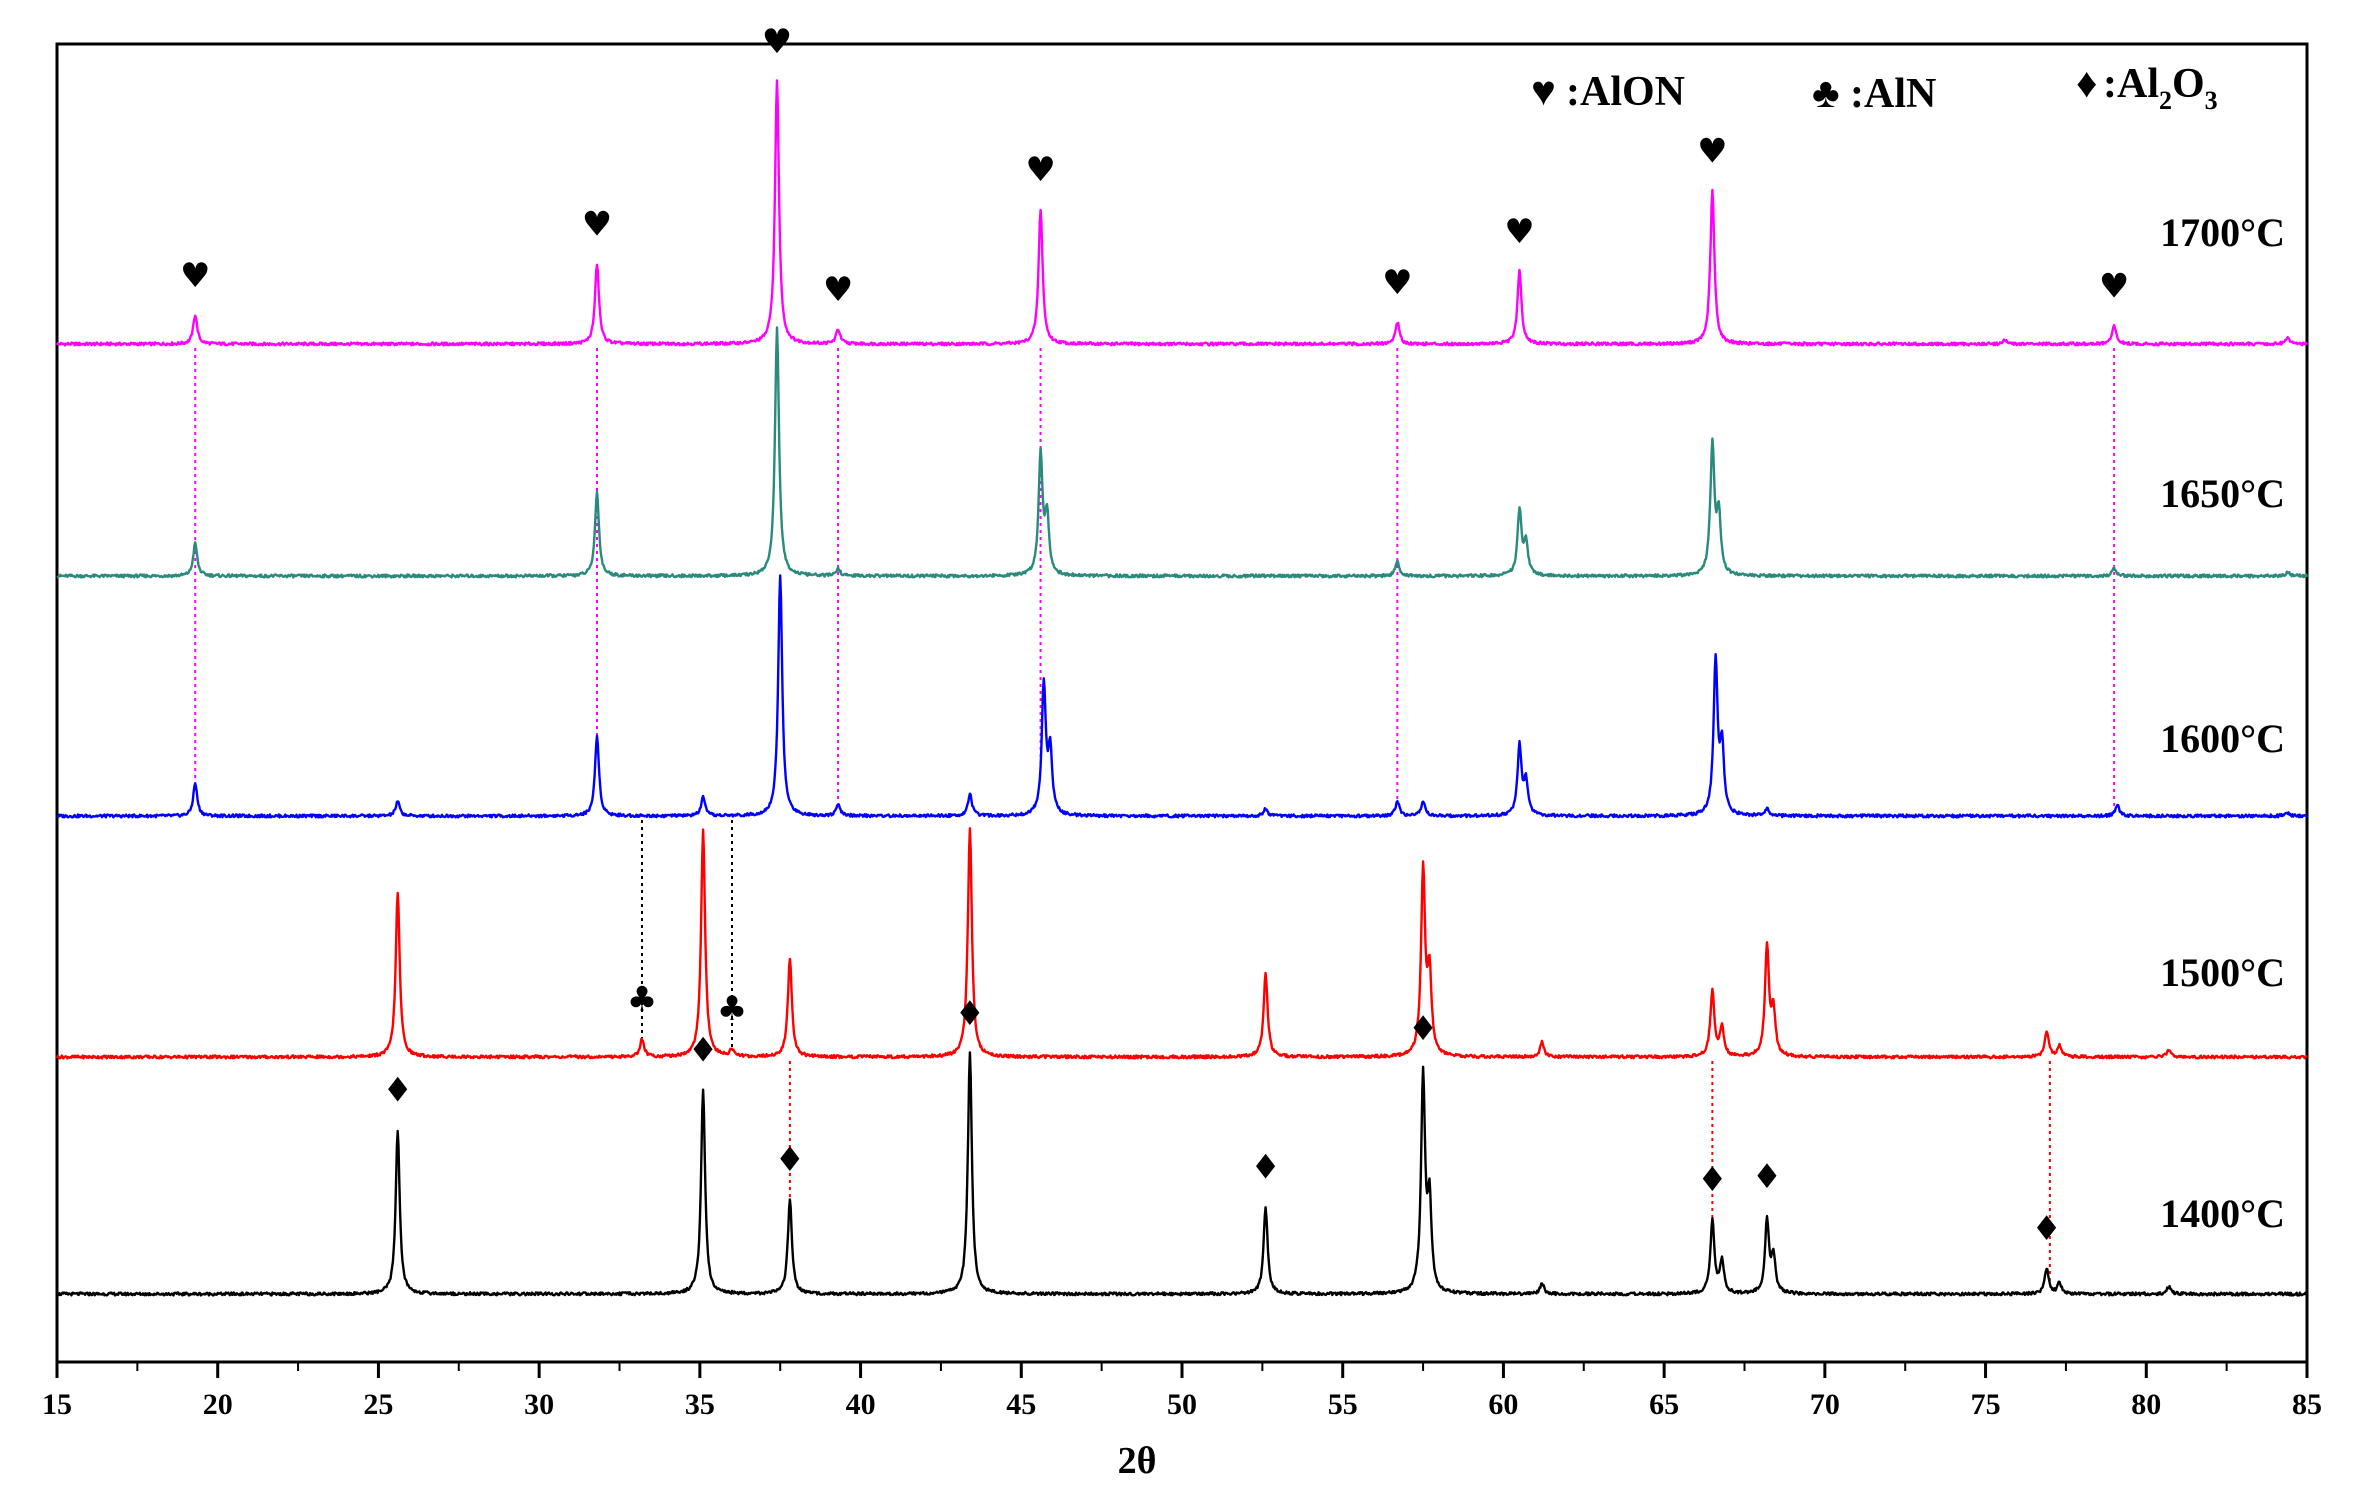 Image resolution: width=2362 pixels, height=1510 pixels. Describe the element at coordinates (1625, 92) in the screenshot. I see `legend-text-alon: :AlON` at that location.